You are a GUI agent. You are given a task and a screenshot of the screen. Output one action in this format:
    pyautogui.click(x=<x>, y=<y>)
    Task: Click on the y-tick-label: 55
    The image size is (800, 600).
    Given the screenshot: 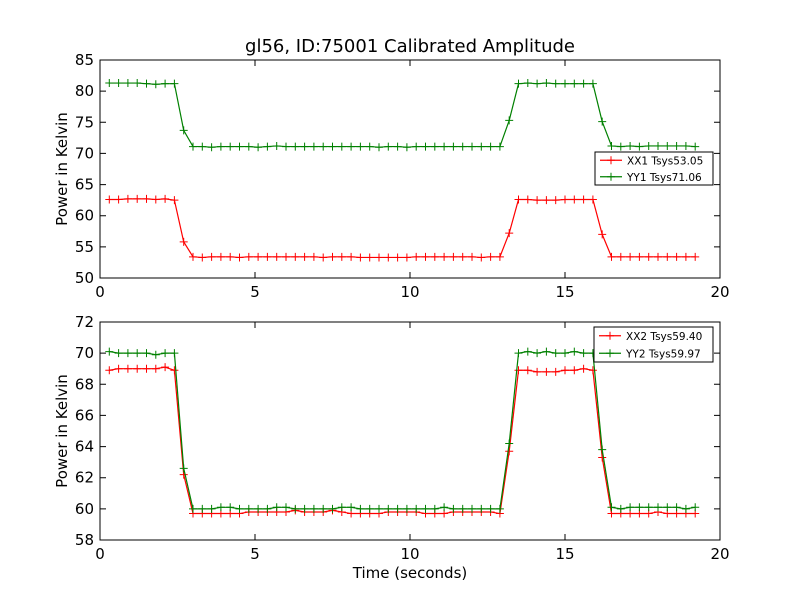 What is the action you would take?
    pyautogui.click(x=84, y=247)
    